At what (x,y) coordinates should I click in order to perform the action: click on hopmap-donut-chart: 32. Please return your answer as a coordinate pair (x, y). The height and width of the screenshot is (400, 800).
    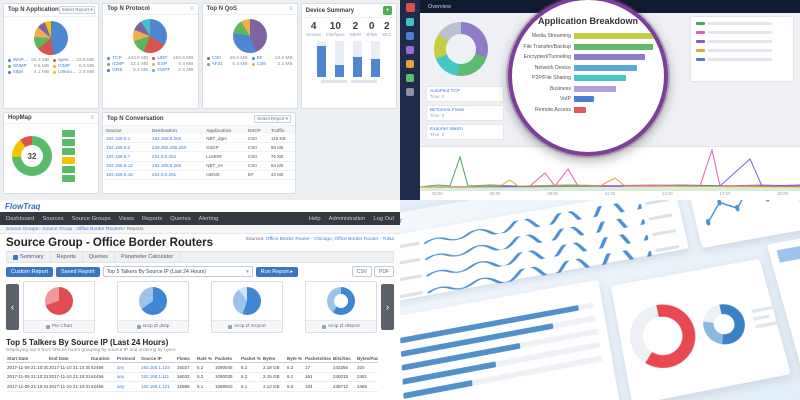
    Looking at the image, I should click on (32, 156).